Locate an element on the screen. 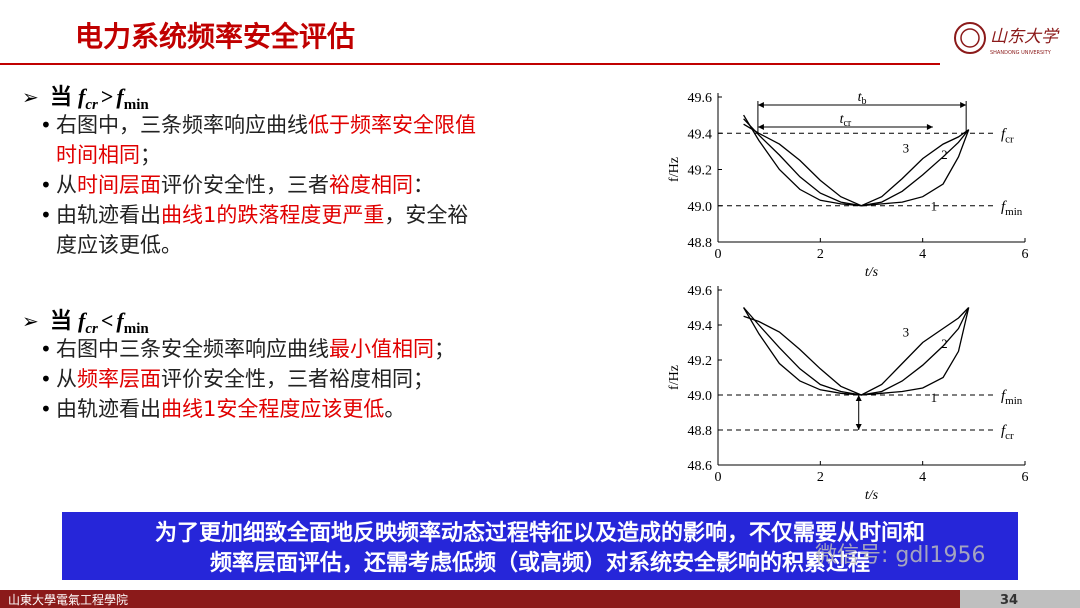  curve is located at coordinates (856, 351).